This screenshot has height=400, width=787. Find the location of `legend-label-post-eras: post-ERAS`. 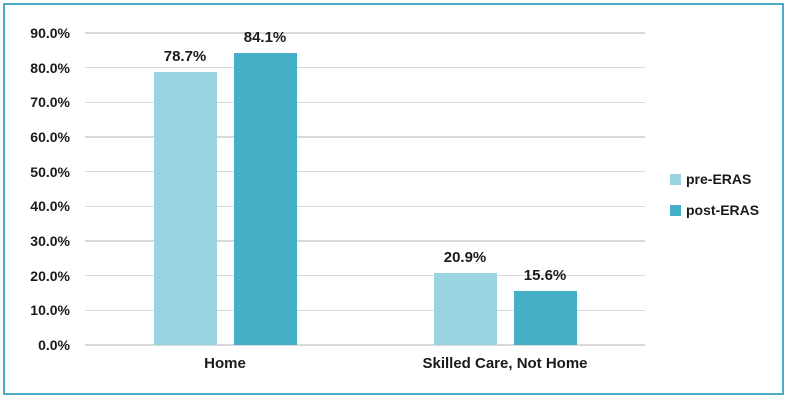

legend-label-post-eras: post-ERAS is located at coordinates (723, 210).